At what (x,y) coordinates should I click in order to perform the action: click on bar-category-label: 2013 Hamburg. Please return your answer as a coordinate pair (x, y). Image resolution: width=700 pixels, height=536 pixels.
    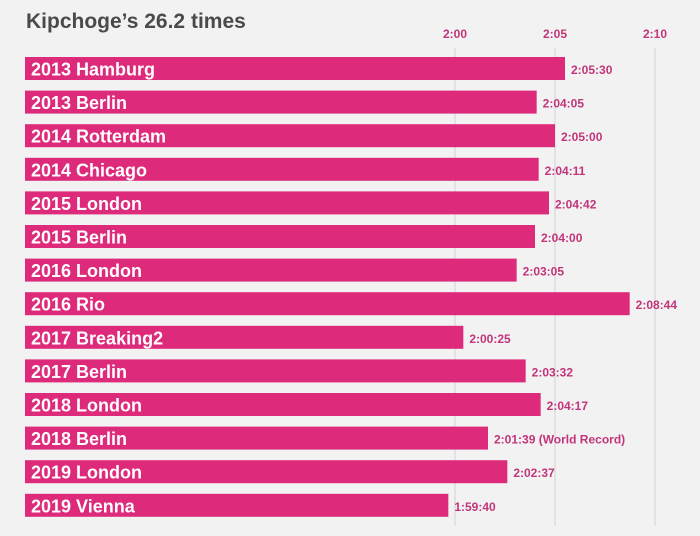
    Looking at the image, I should click on (93, 70).